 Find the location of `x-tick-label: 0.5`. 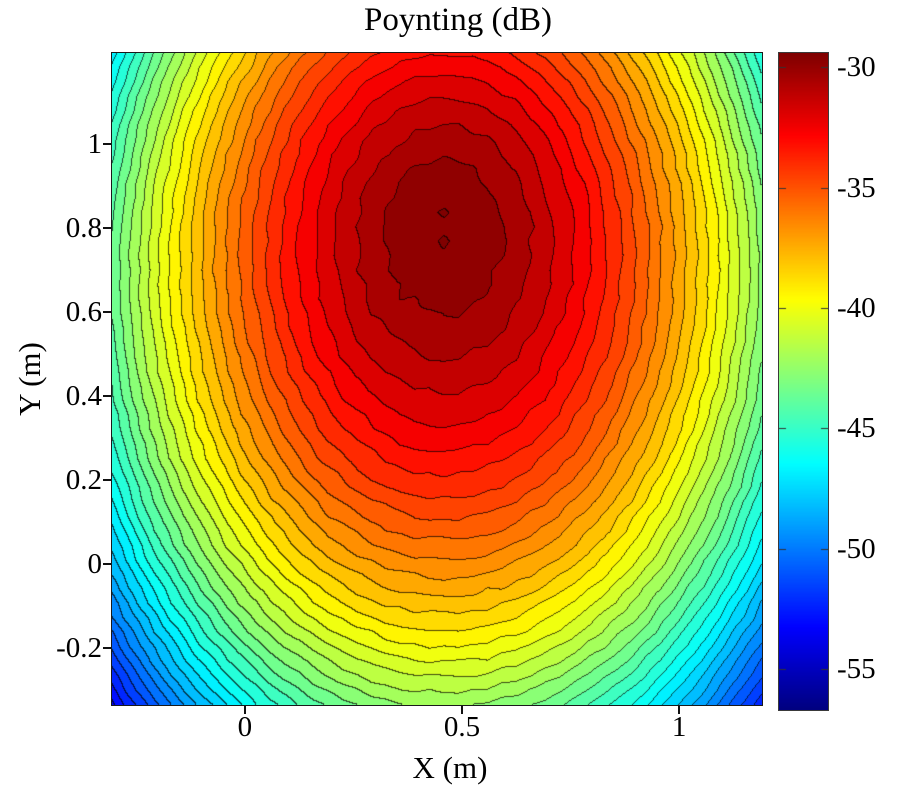

x-tick-label: 0.5 is located at coordinates (462, 727).